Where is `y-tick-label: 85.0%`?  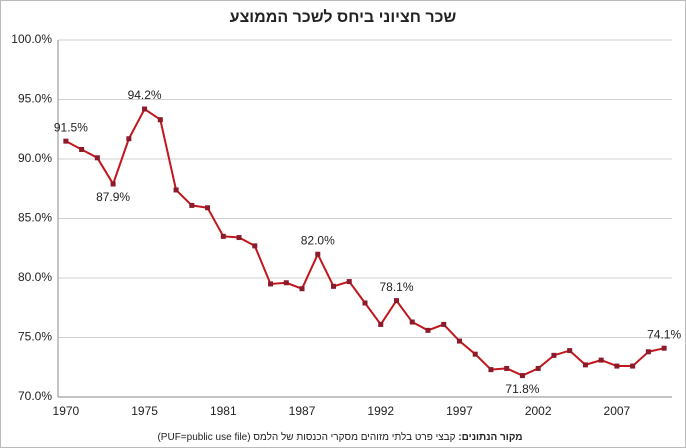
y-tick-label: 85.0% is located at coordinates (35, 218).